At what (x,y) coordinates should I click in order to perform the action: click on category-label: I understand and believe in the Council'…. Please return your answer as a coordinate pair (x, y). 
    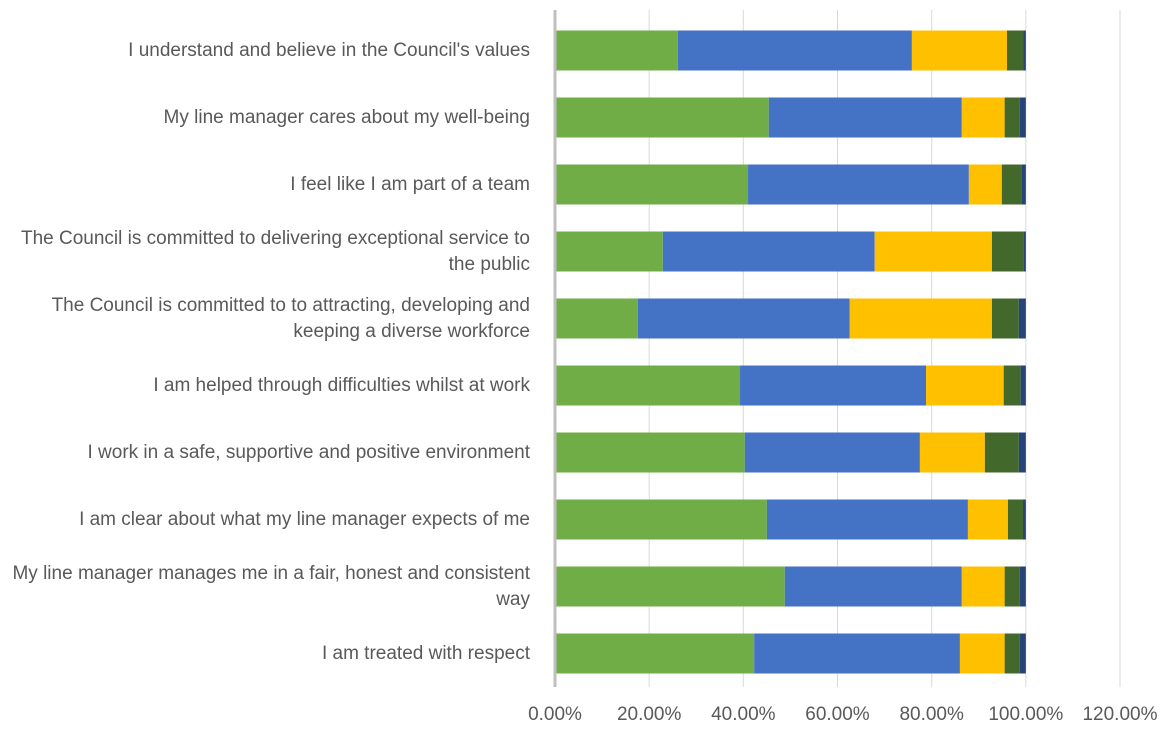
    Looking at the image, I should click on (329, 50).